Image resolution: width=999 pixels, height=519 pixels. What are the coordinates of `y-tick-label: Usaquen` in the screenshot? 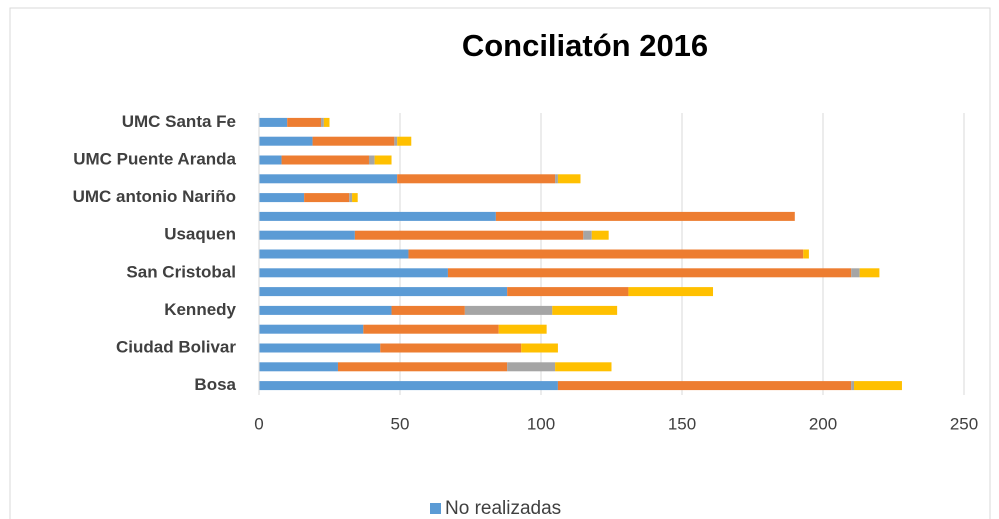 It's located at (200, 234).